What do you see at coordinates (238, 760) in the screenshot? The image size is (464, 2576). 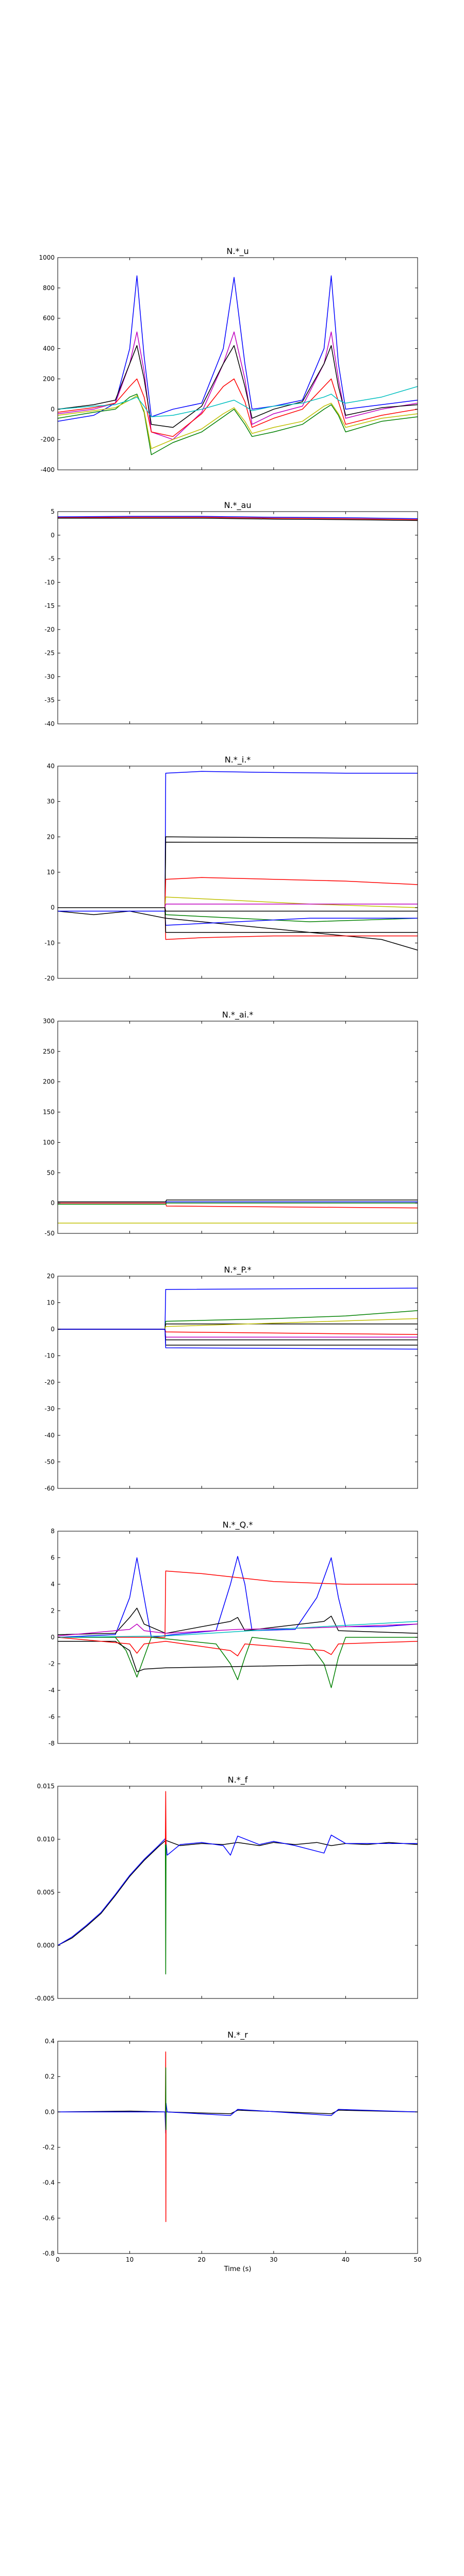 I see `chart-title: N.*_i.*` at bounding box center [238, 760].